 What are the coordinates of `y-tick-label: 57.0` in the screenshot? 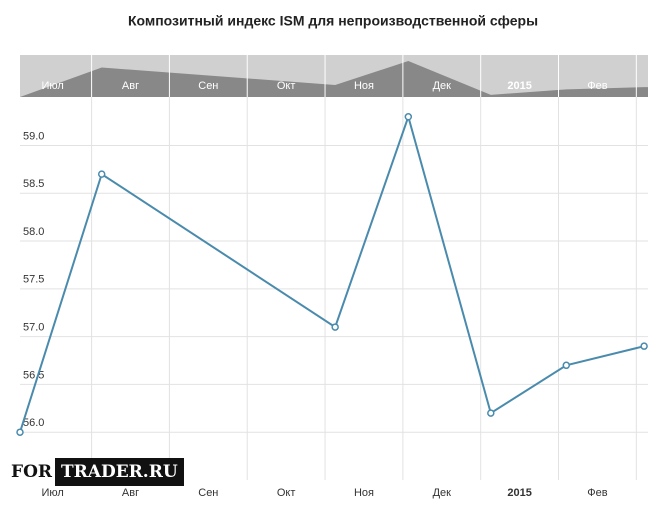 It's located at (33, 328).